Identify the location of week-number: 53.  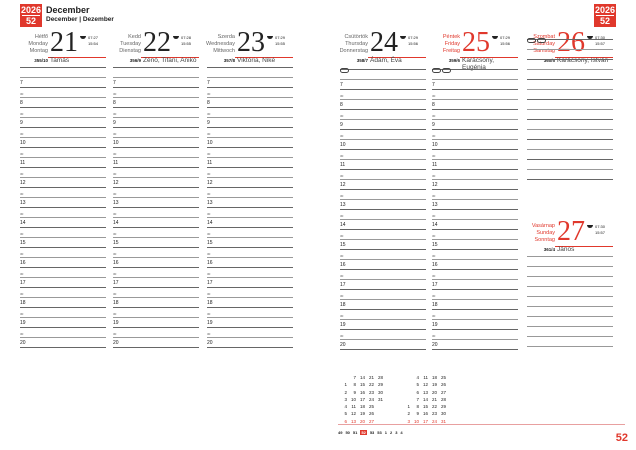
(372, 432).